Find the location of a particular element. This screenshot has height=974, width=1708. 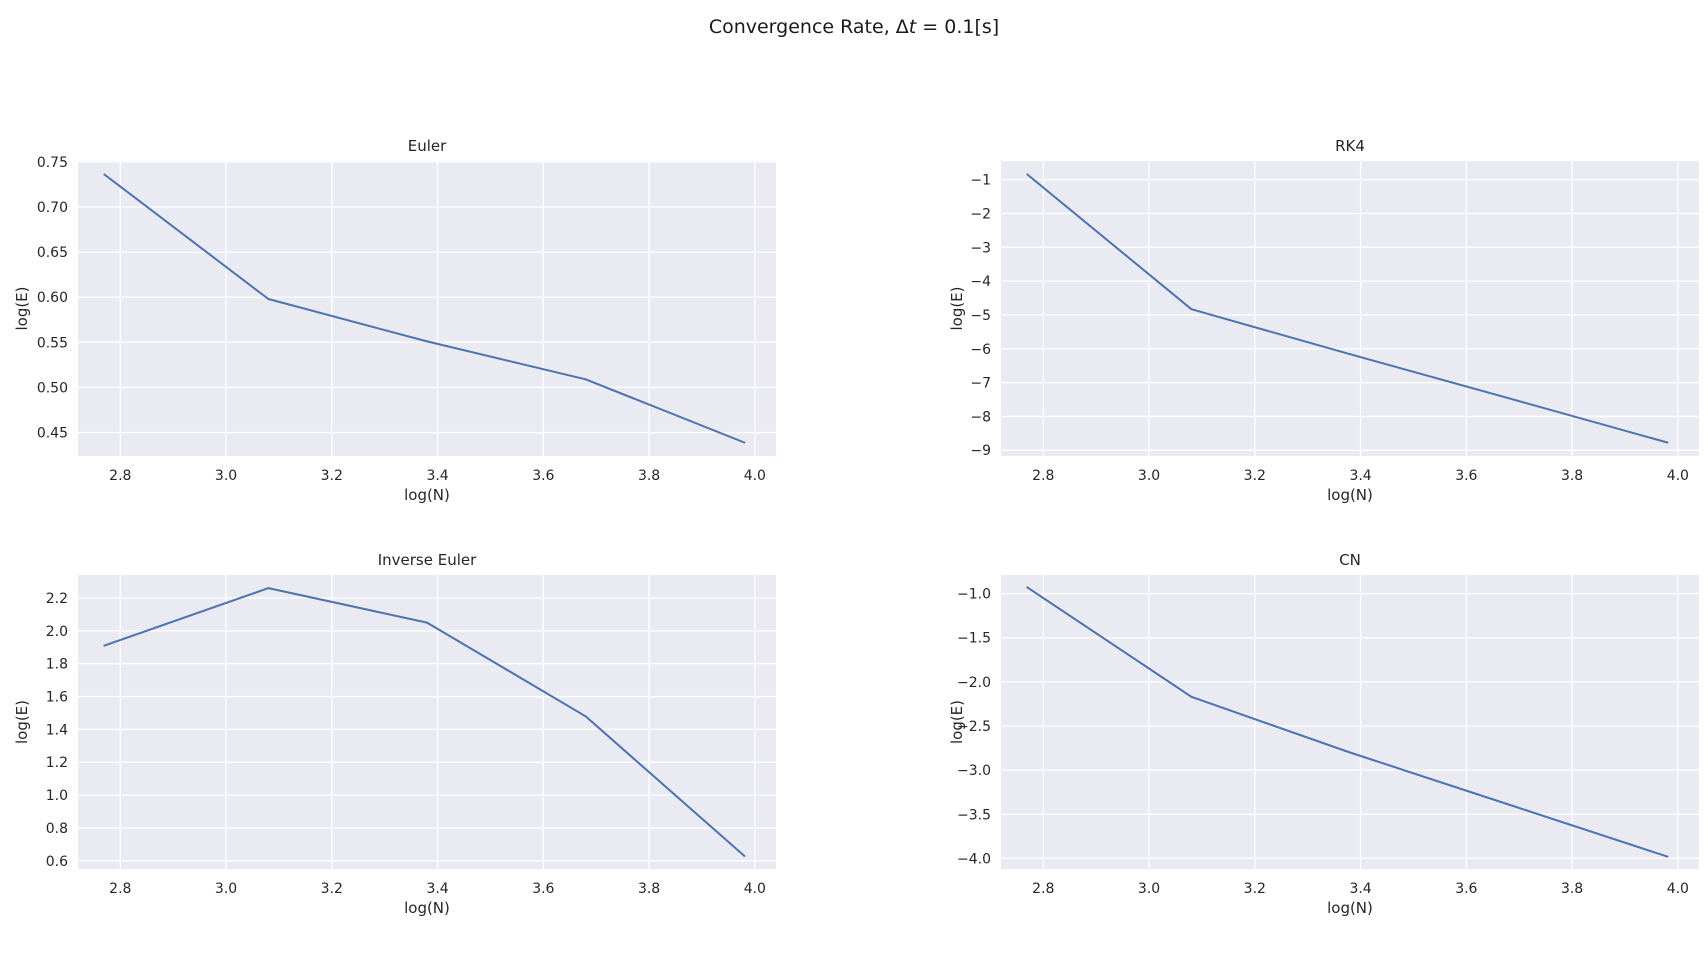

y-tick-label: −5 is located at coordinates (980, 316).